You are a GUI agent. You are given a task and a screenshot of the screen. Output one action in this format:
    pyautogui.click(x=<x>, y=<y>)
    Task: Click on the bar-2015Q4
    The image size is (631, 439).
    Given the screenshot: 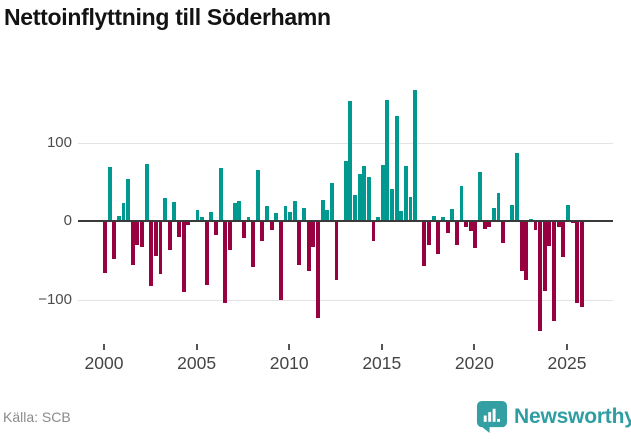 What is the action you would take?
    pyautogui.click(x=396, y=168)
    